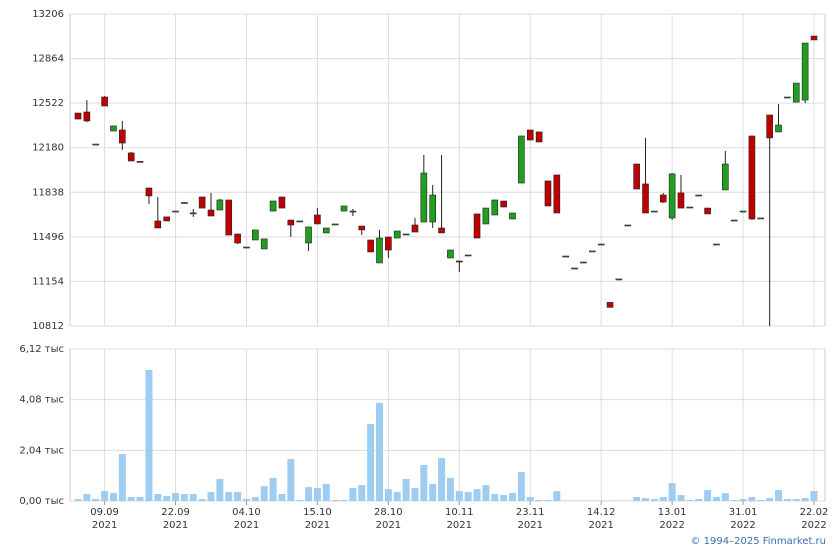  I want to click on y-tick-label: 11496, so click(48, 237).